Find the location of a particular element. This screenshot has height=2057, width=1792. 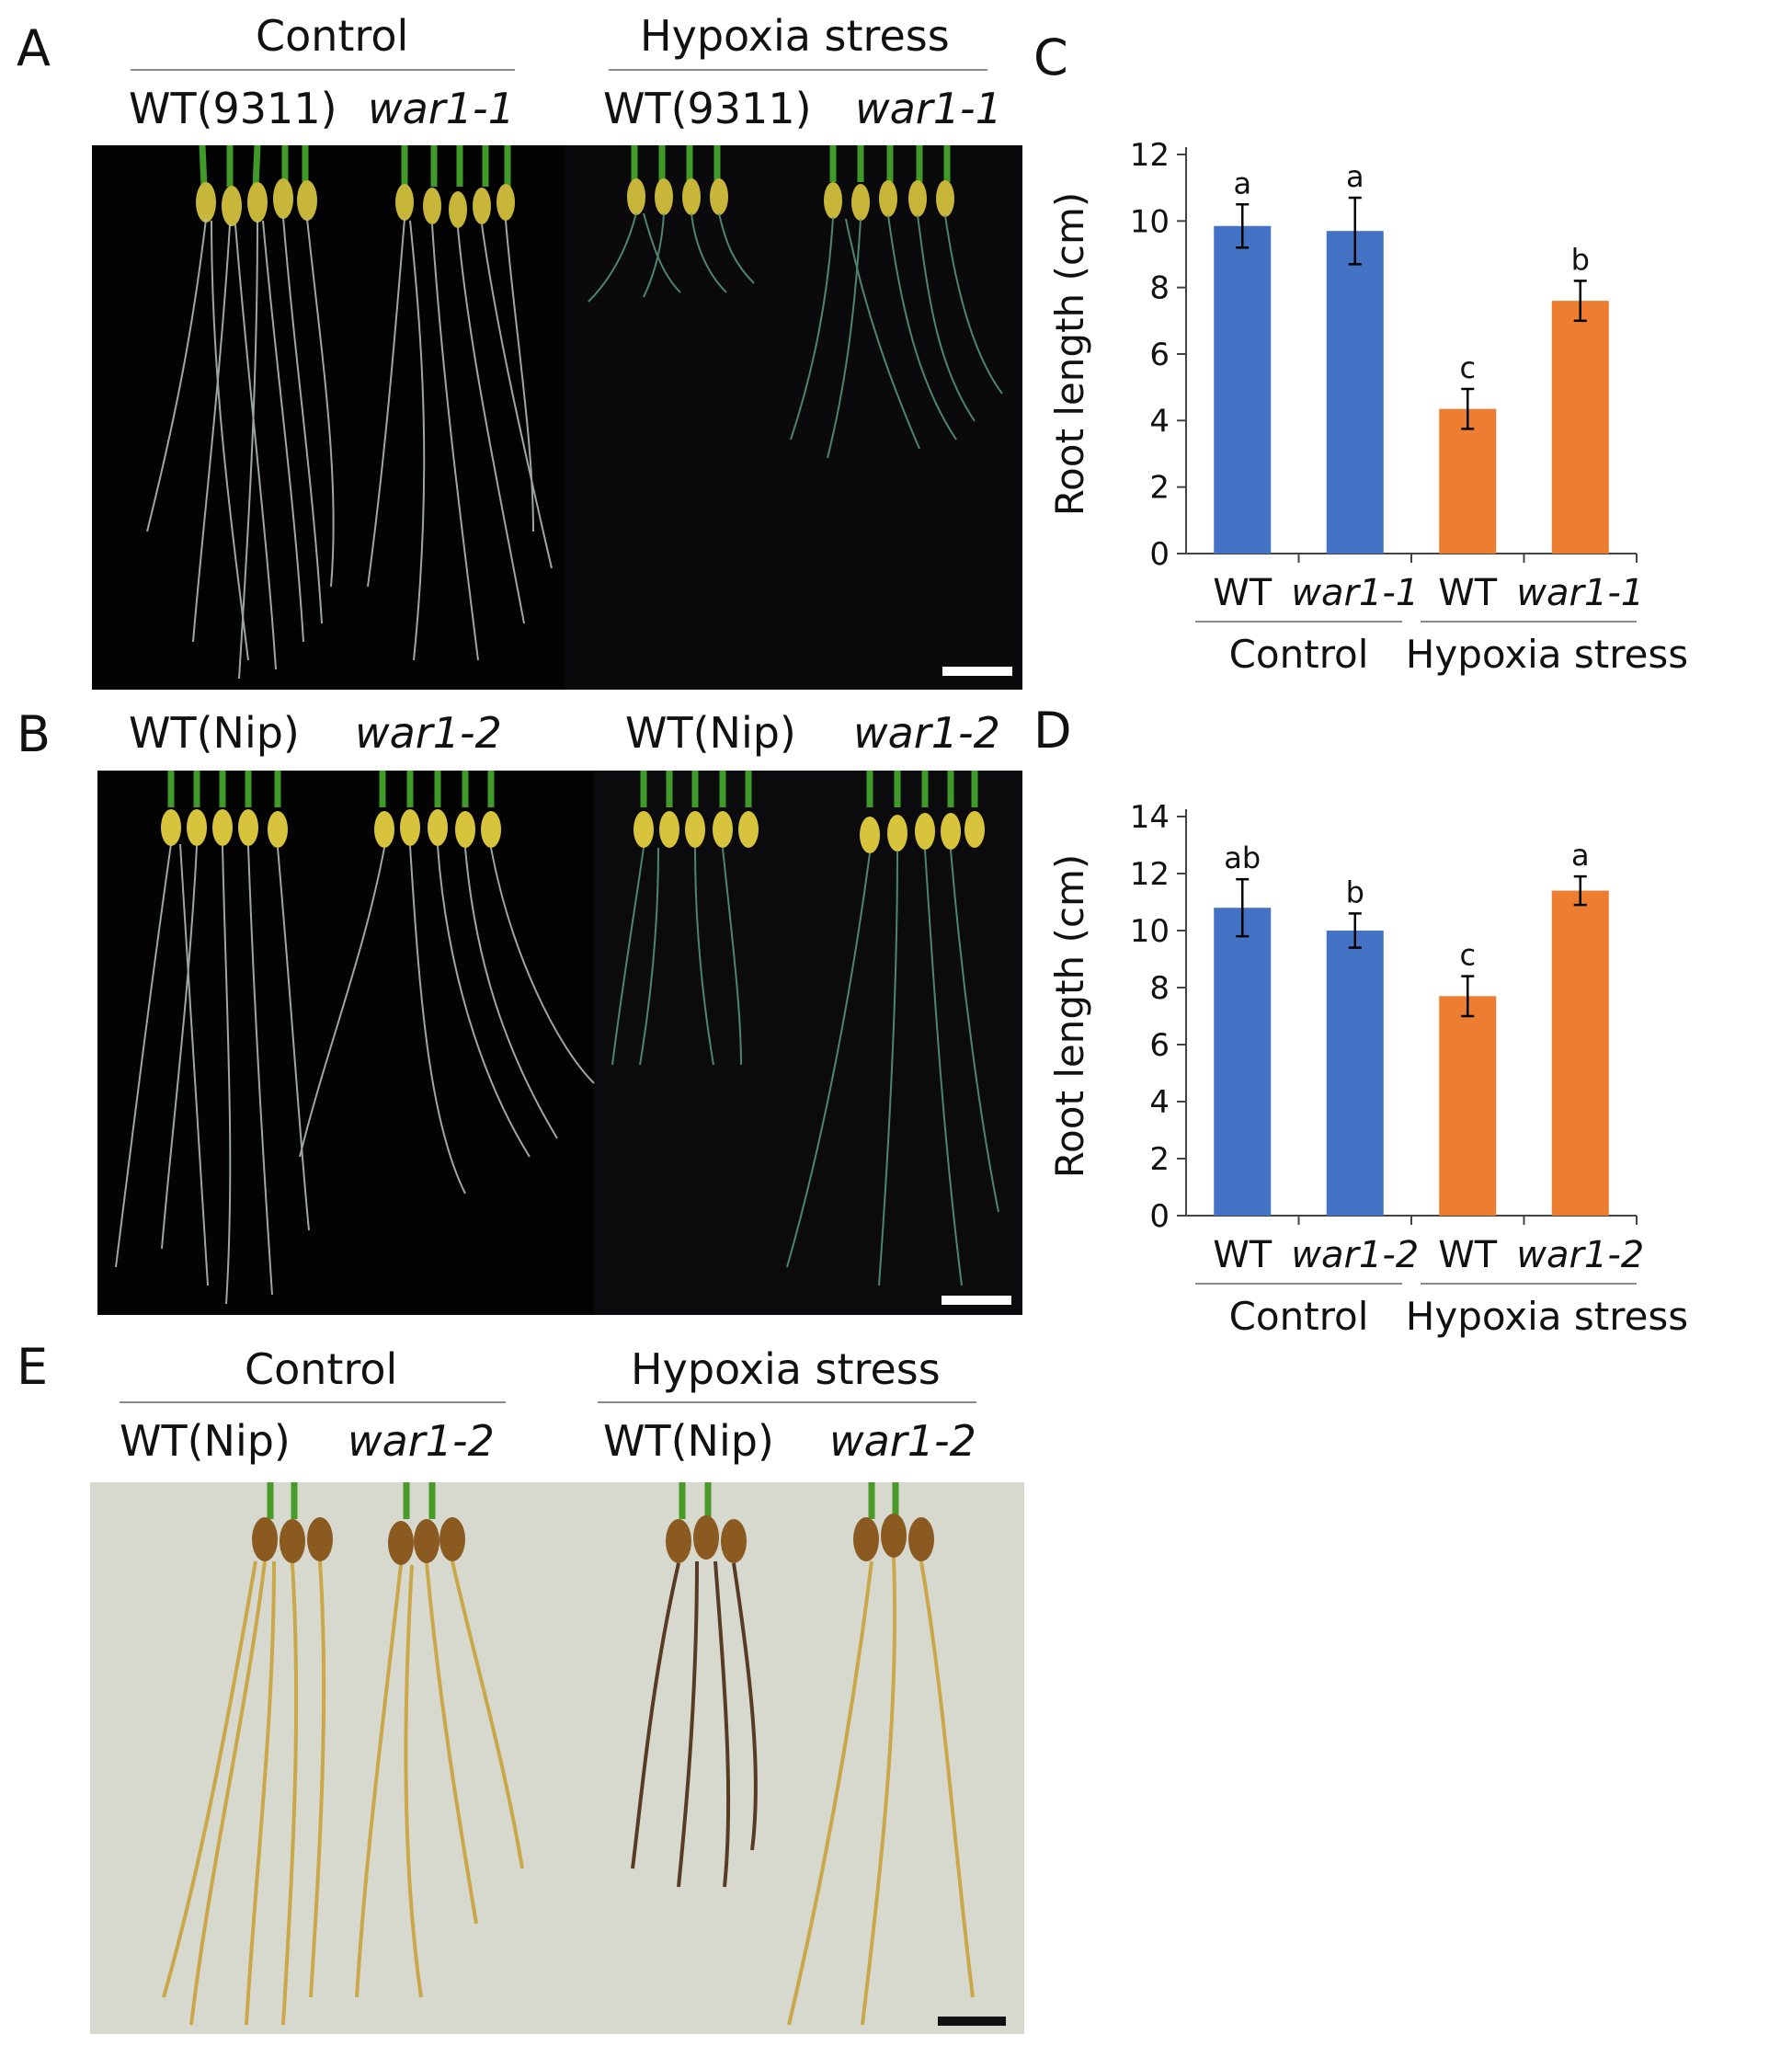

panel-a-group-hypoxia: Hypoxia stress is located at coordinates (795, 36).